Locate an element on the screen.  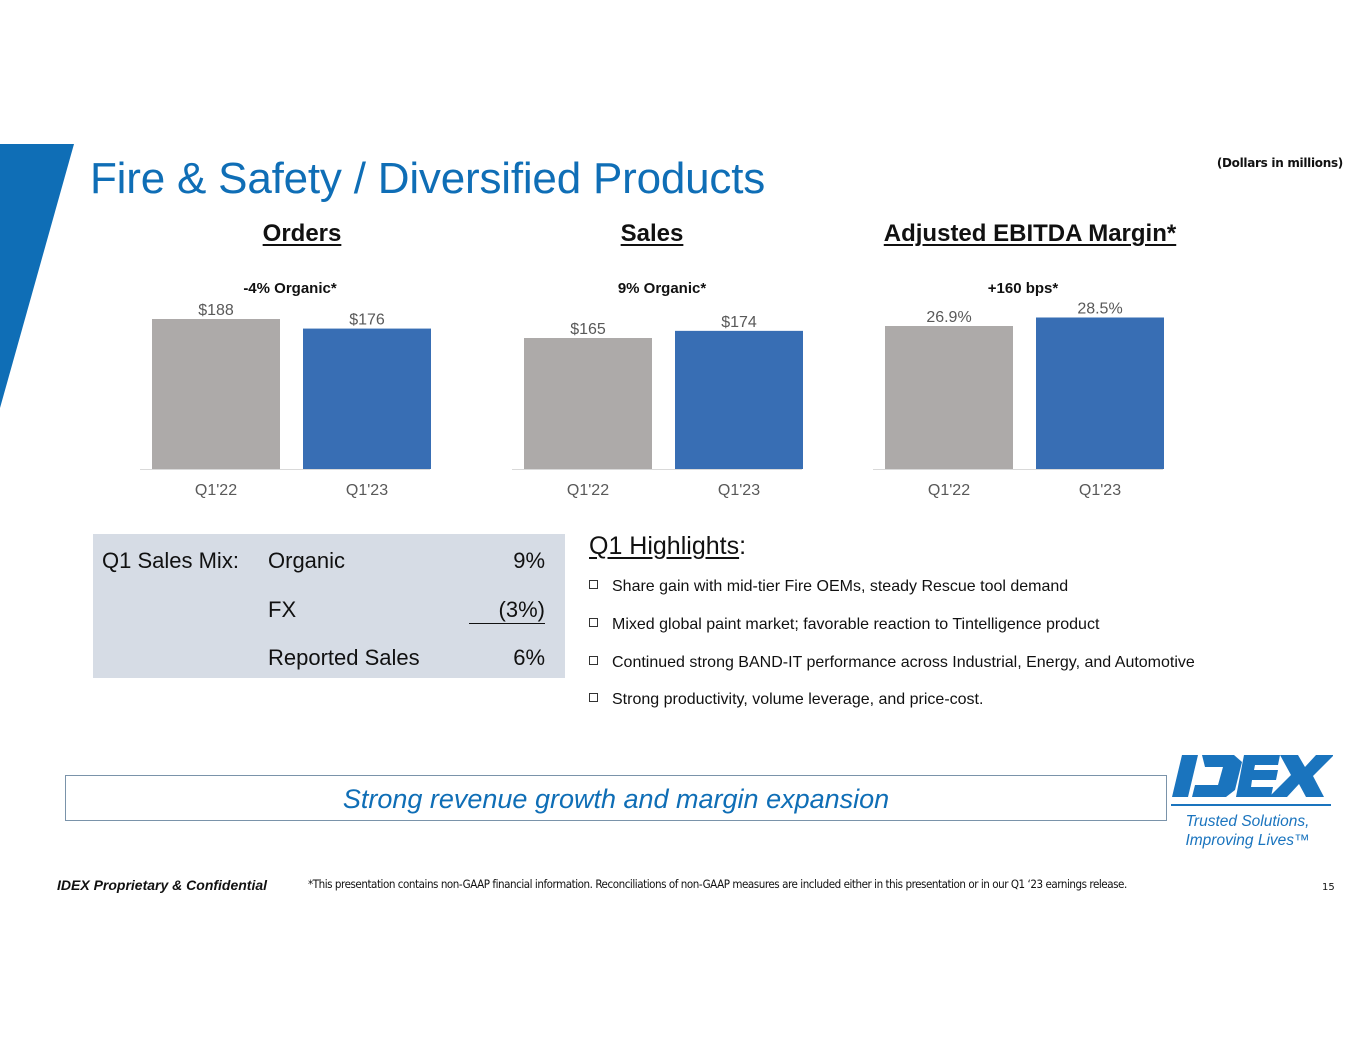
bar-value-label: $174 is located at coordinates (739, 322).